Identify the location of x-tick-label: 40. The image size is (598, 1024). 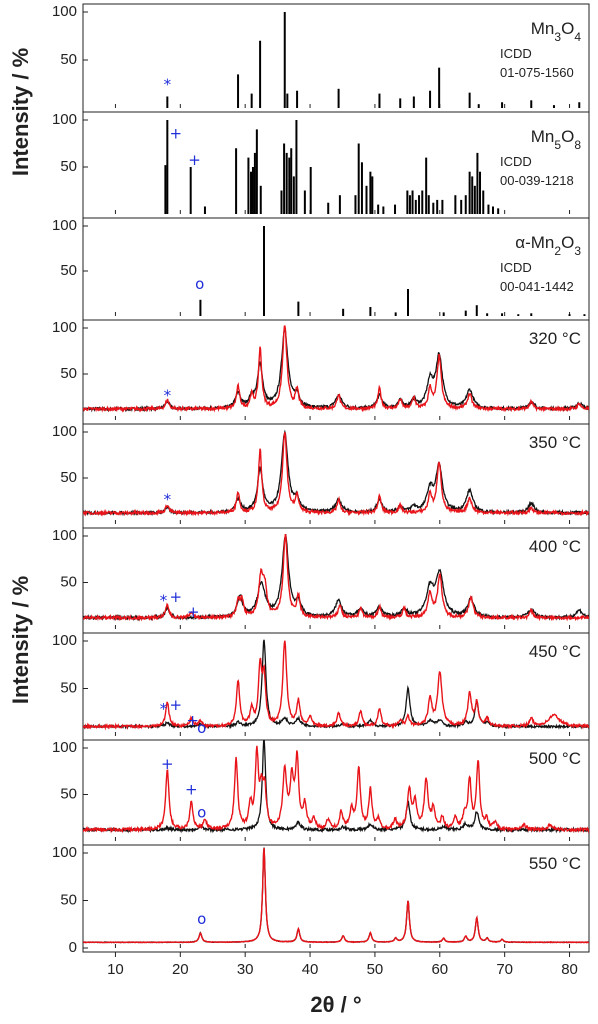
(310, 969).